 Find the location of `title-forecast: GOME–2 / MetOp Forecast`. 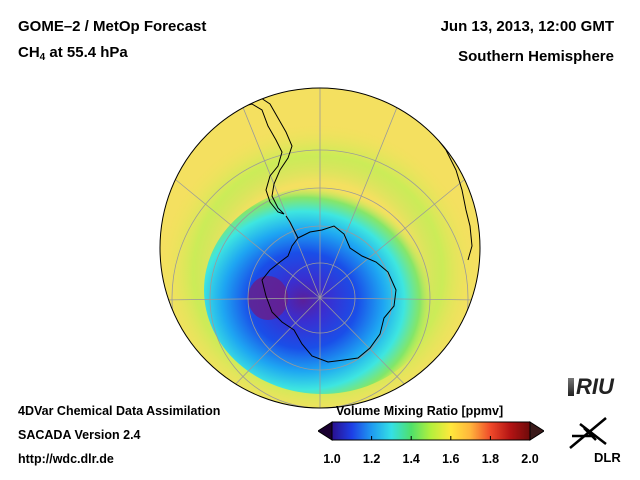

title-forecast: GOME–2 / MetOp Forecast is located at coordinates (112, 26).